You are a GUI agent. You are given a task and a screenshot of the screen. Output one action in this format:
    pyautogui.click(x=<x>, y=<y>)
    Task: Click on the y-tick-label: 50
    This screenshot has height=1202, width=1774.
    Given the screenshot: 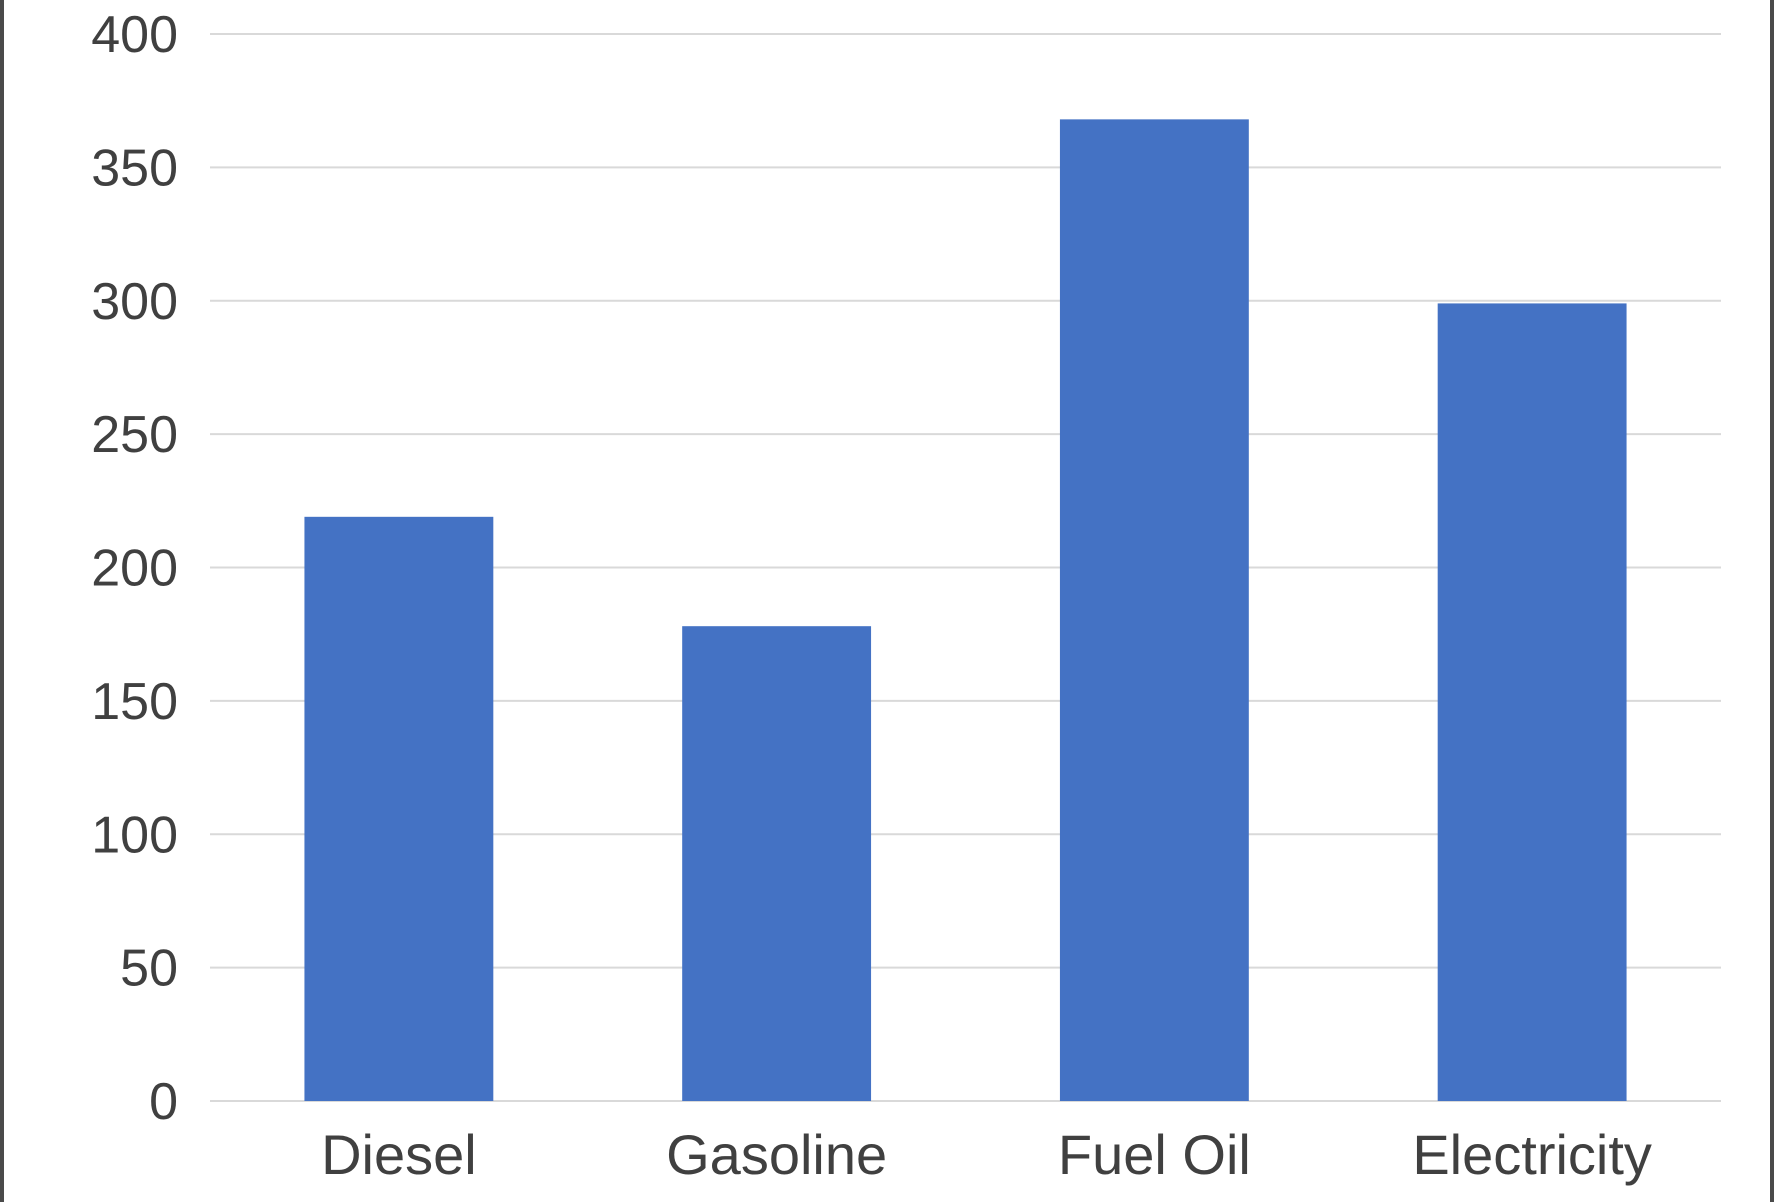 What is the action you would take?
    pyautogui.click(x=149, y=969)
    